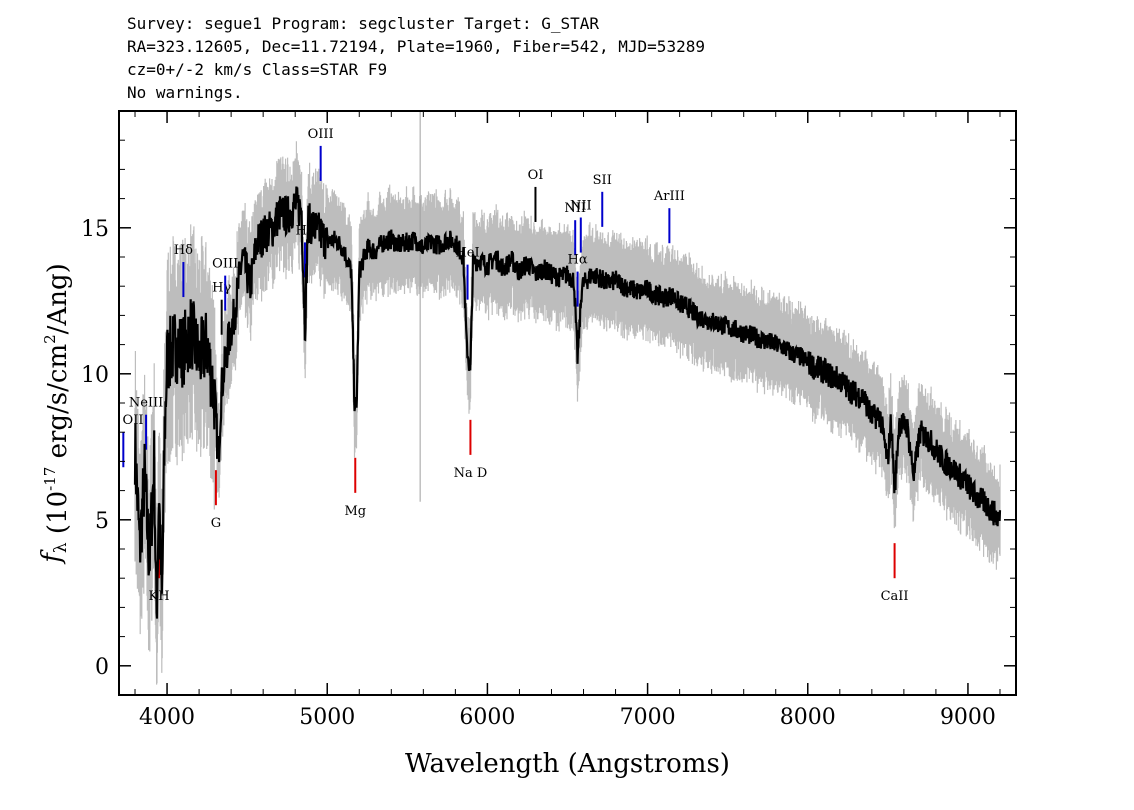 This screenshot has width=1134, height=810. I want to click on x-tick-label: 5000, so click(327, 717).